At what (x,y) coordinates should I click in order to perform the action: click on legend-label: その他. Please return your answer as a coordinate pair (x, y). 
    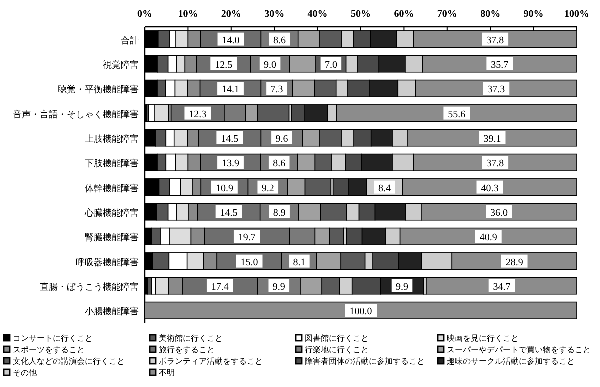
    Looking at the image, I should click on (25, 373).